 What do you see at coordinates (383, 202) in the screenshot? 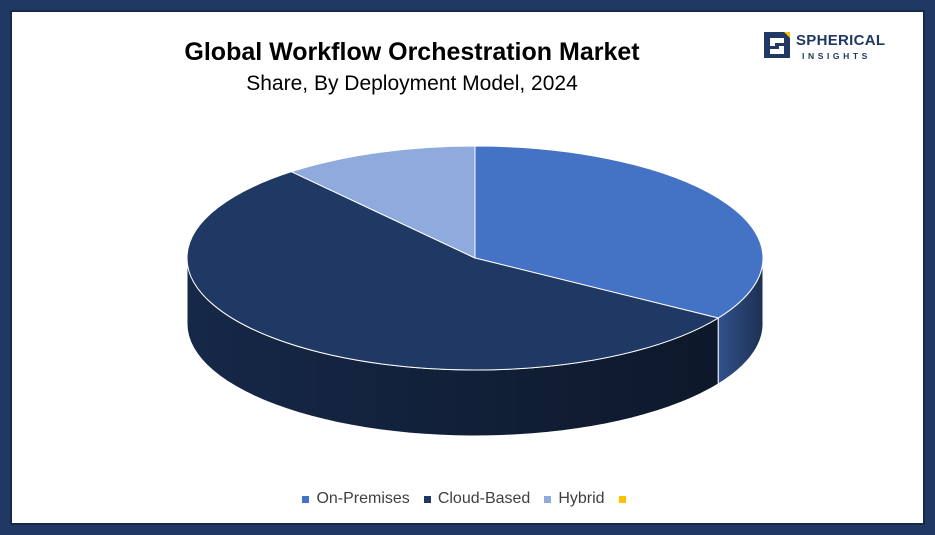
I see `pie-slice-hybrid` at bounding box center [383, 202].